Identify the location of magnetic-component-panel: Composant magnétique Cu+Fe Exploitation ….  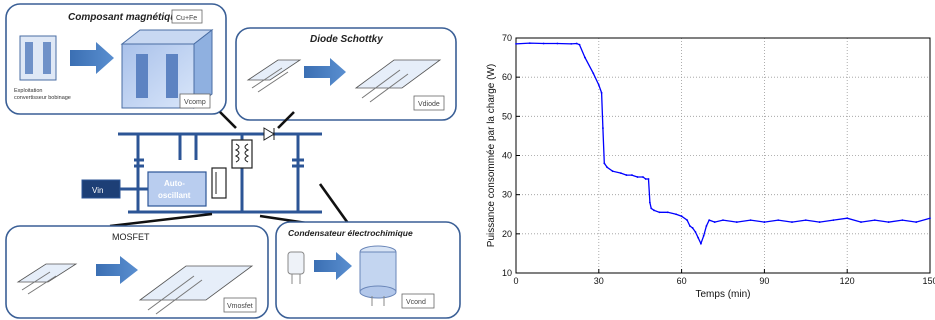
(116, 59).